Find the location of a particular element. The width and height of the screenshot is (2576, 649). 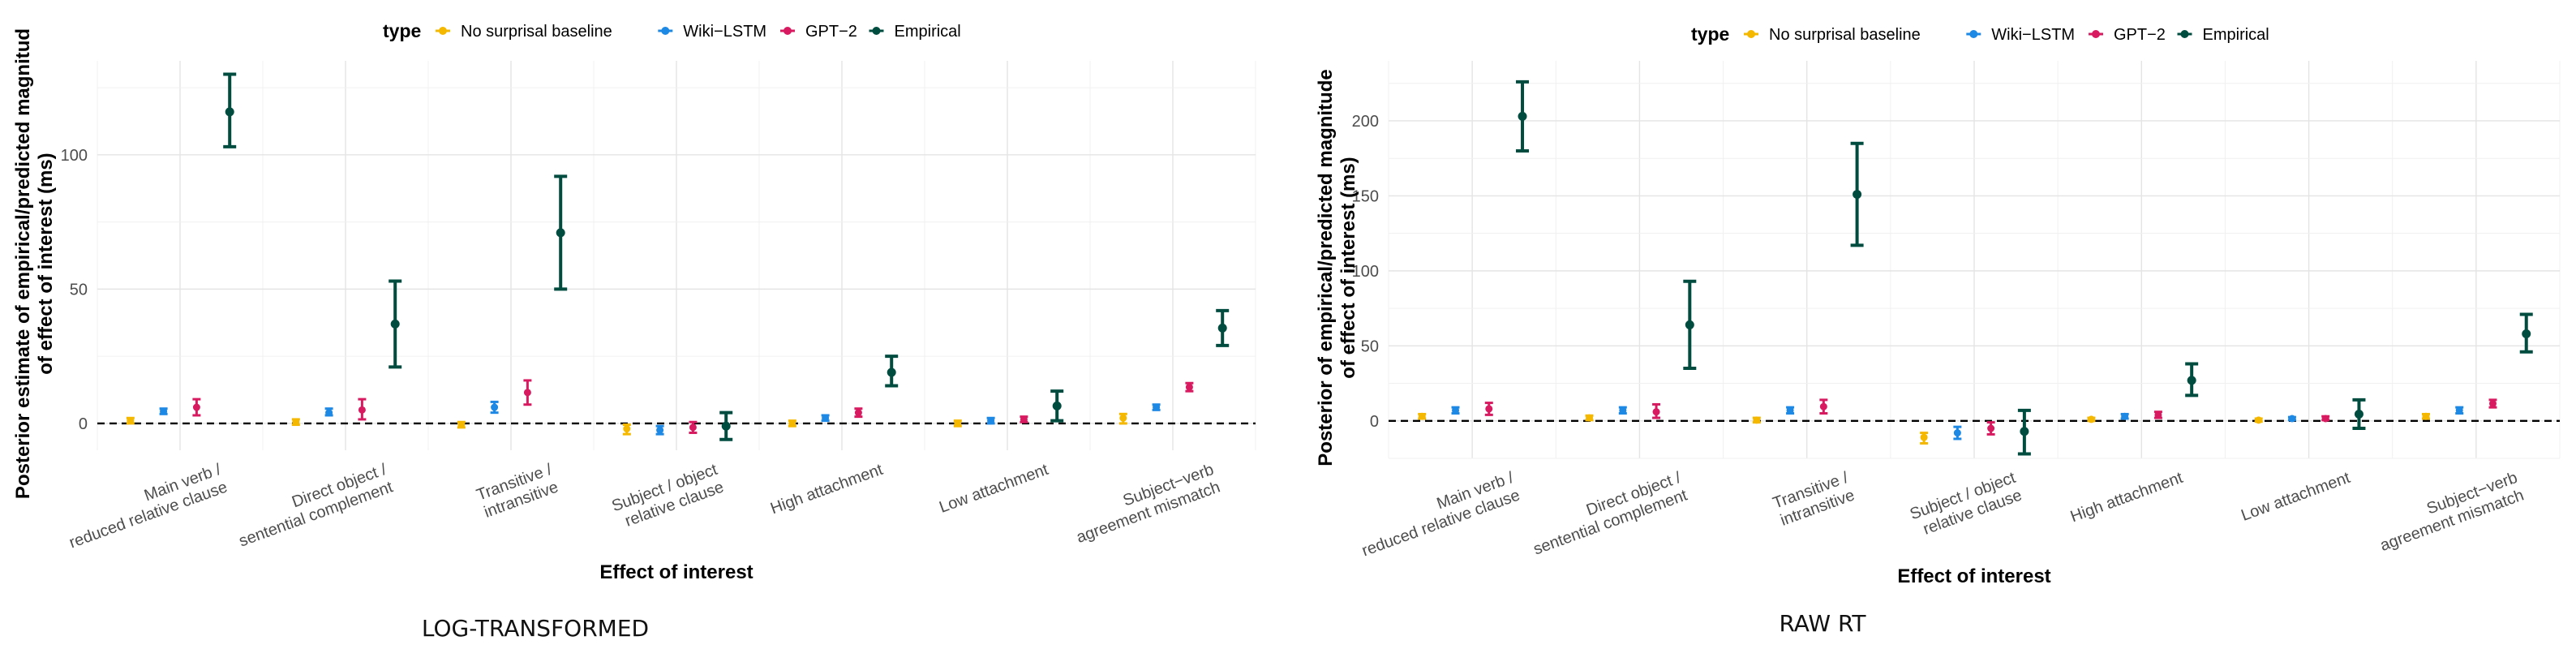

legend-label: No surprisal baseline is located at coordinates (536, 32).